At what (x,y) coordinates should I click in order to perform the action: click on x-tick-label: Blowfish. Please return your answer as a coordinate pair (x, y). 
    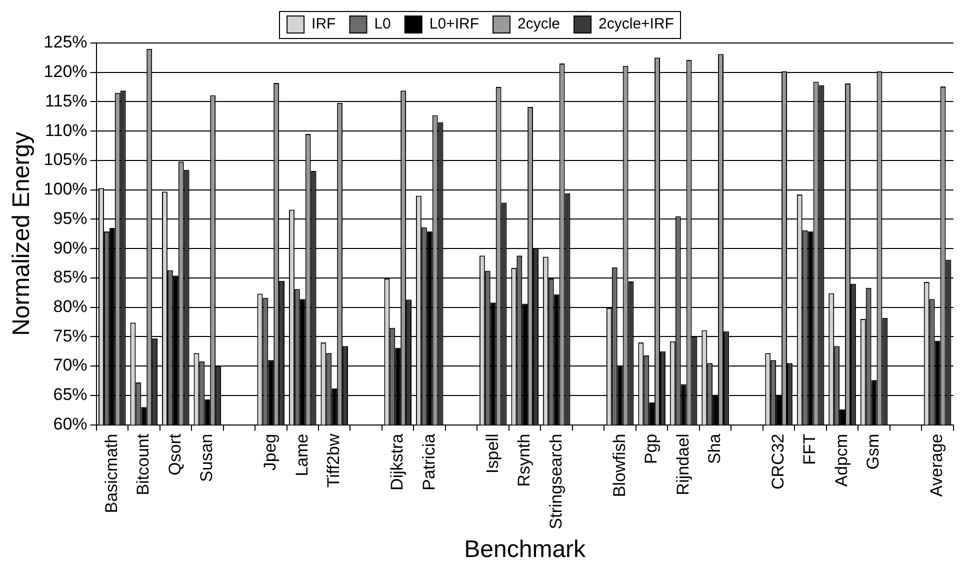
    Looking at the image, I should click on (619, 466).